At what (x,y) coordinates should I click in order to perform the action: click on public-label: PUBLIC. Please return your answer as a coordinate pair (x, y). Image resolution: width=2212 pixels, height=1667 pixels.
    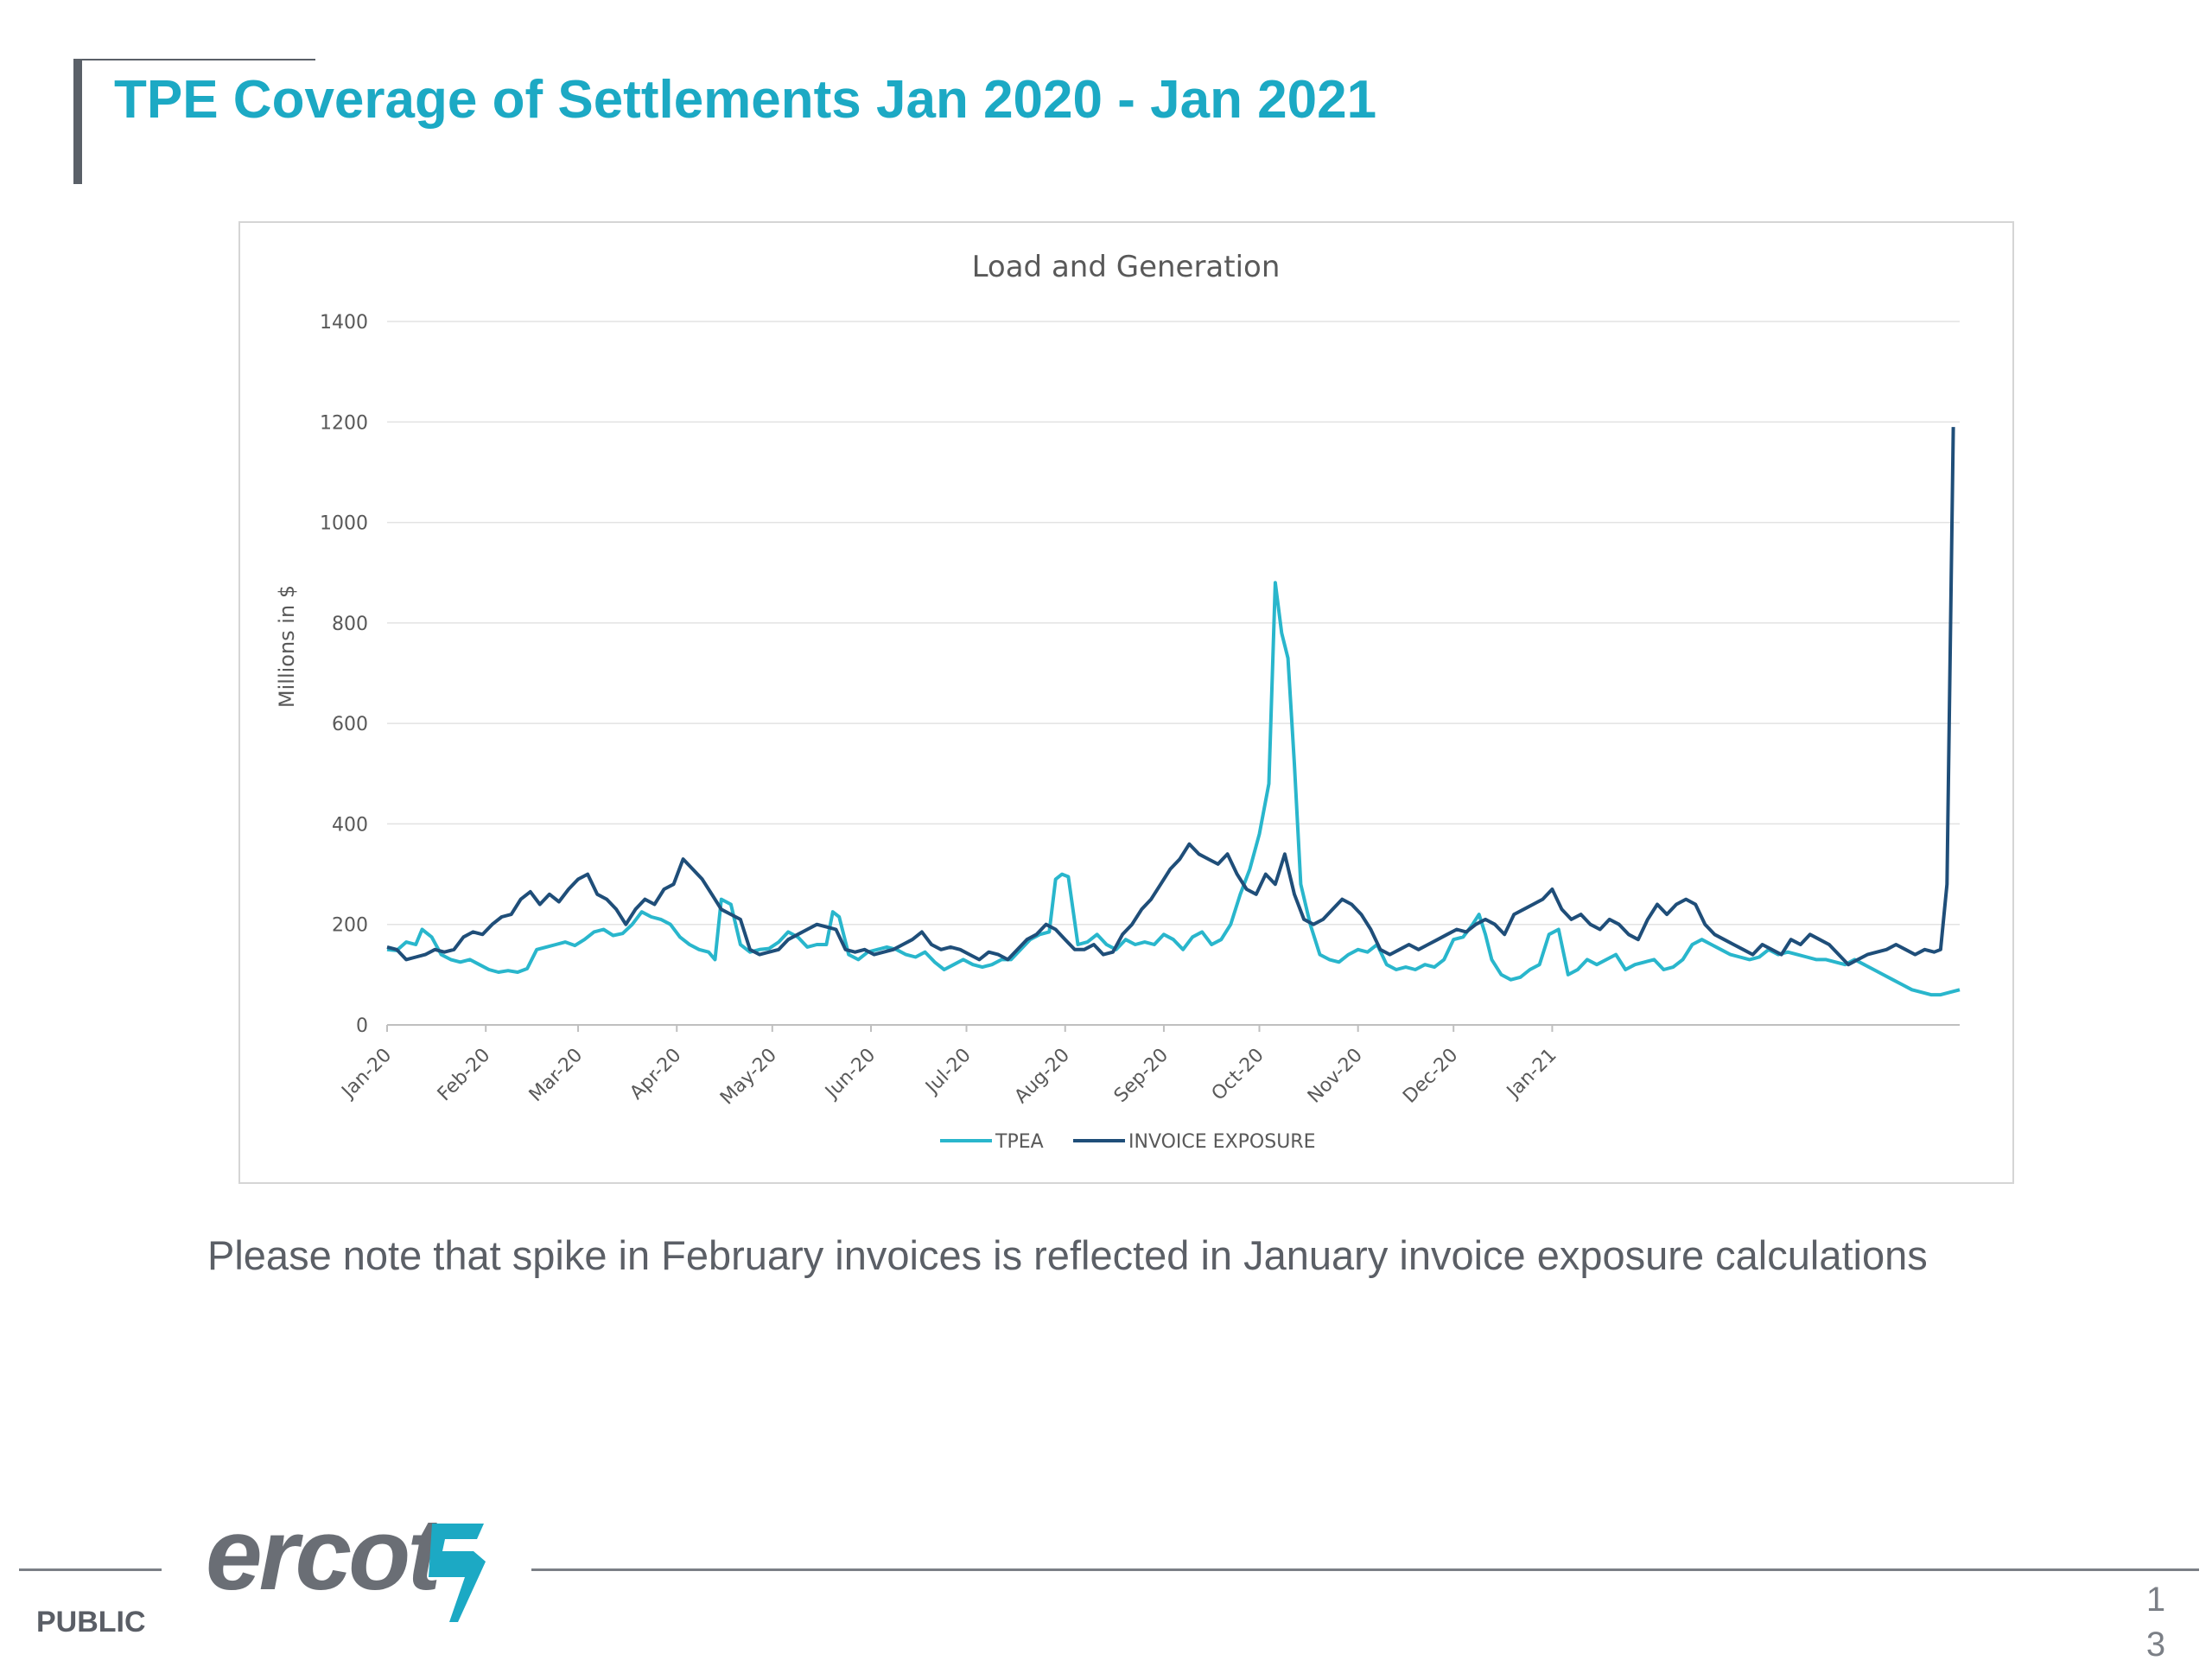
    Looking at the image, I should click on (91, 1622).